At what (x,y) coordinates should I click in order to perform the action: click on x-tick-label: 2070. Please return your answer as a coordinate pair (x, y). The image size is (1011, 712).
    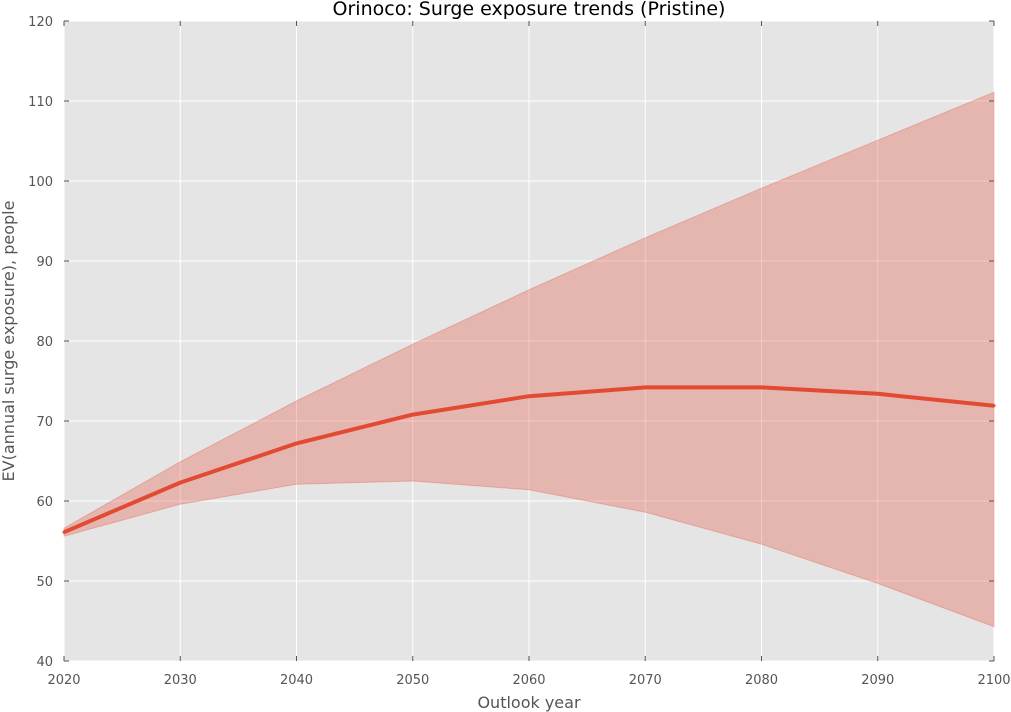
    Looking at the image, I should click on (645, 680).